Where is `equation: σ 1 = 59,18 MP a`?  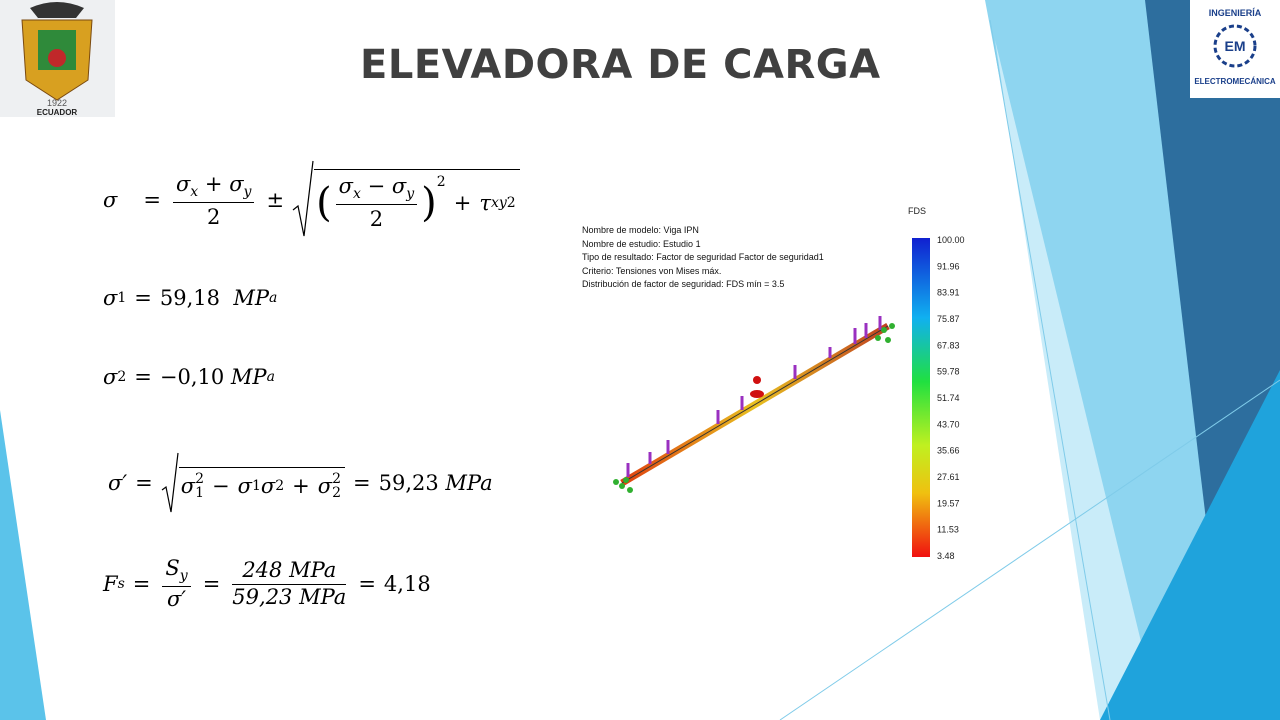
equation: σ 1 = 59,18 MP a is located at coordinates (190, 298).